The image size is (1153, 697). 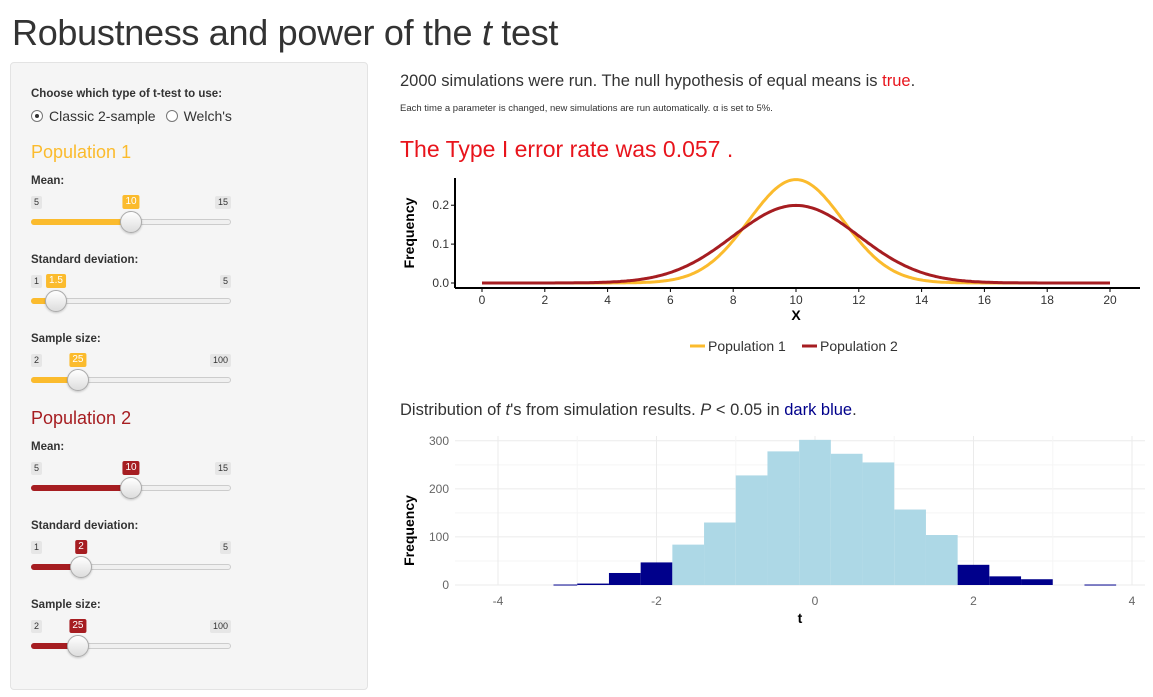 I want to click on pop2-sample-size-slider: 2 100 25, so click(x=131, y=649).